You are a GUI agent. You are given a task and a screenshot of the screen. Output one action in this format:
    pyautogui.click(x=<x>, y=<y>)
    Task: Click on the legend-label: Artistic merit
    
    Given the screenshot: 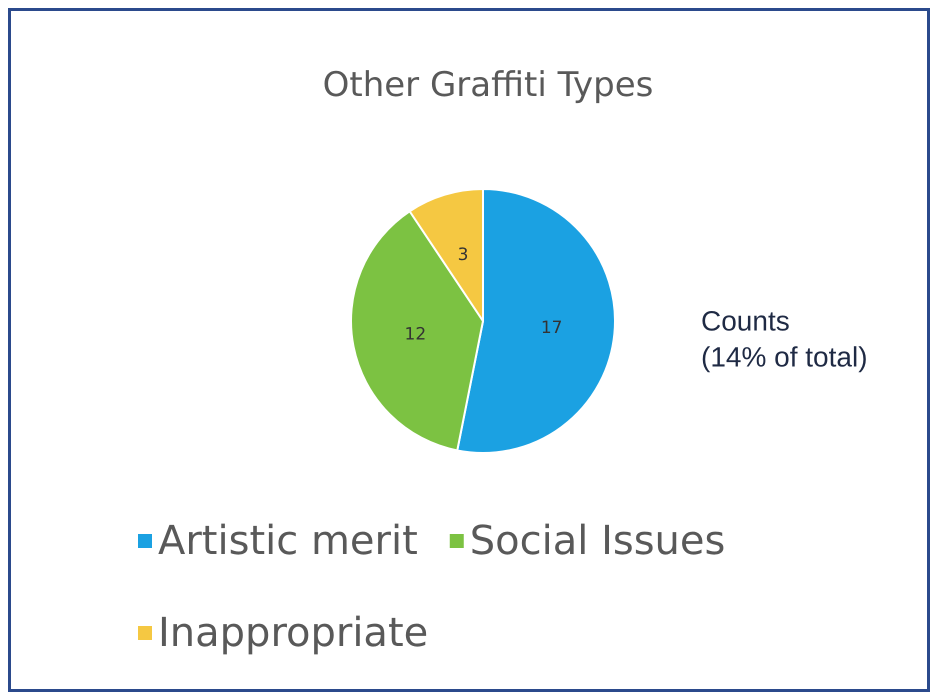 What is the action you would take?
    pyautogui.click(x=288, y=541)
    